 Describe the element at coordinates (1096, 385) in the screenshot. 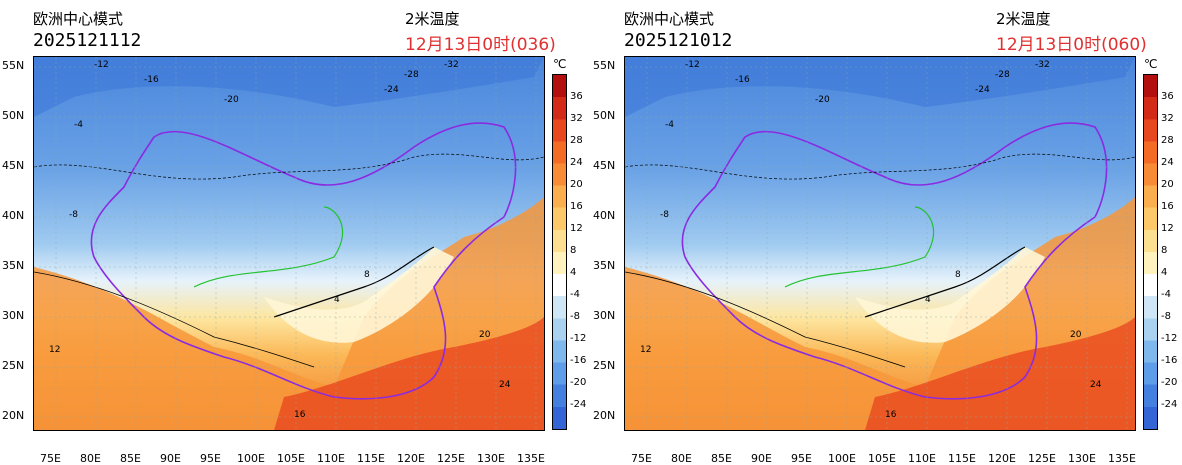

I see `contour-label: 24` at that location.